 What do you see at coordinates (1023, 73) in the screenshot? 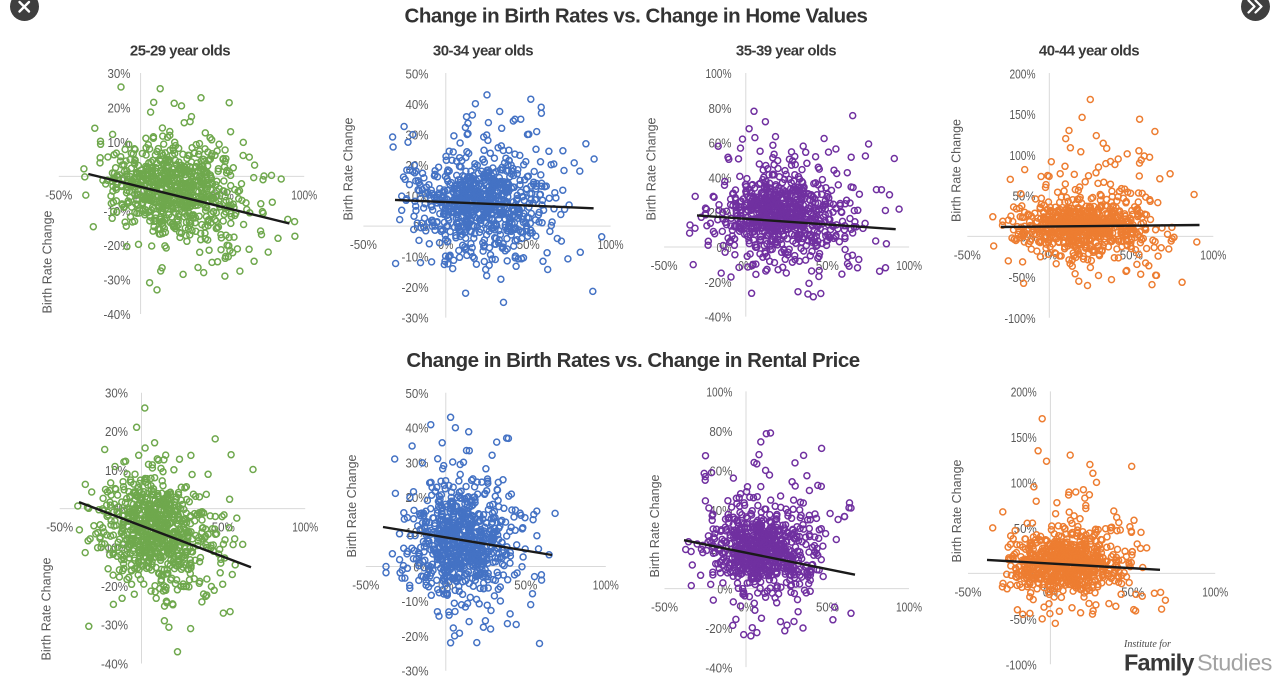
I see `svg-text: 200%` at bounding box center [1023, 73].